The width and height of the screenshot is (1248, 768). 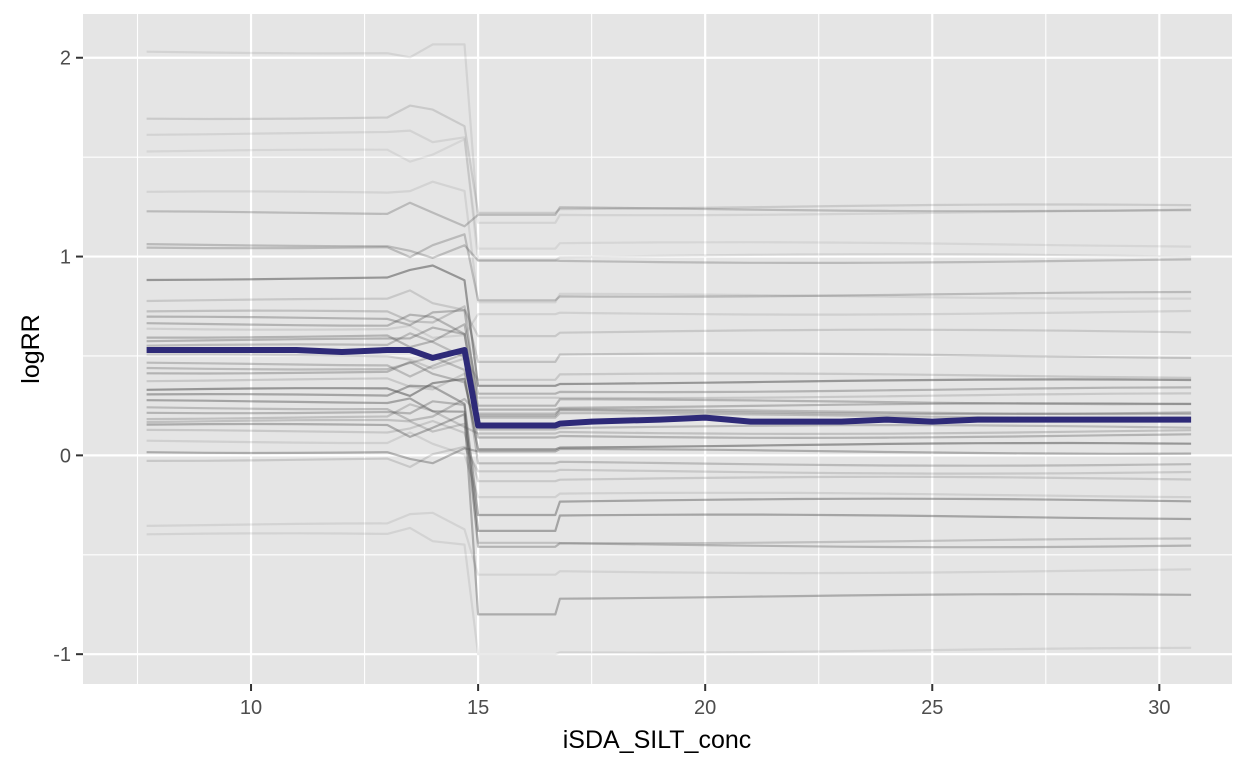 What do you see at coordinates (705, 708) in the screenshot?
I see `x-tick-label: 20` at bounding box center [705, 708].